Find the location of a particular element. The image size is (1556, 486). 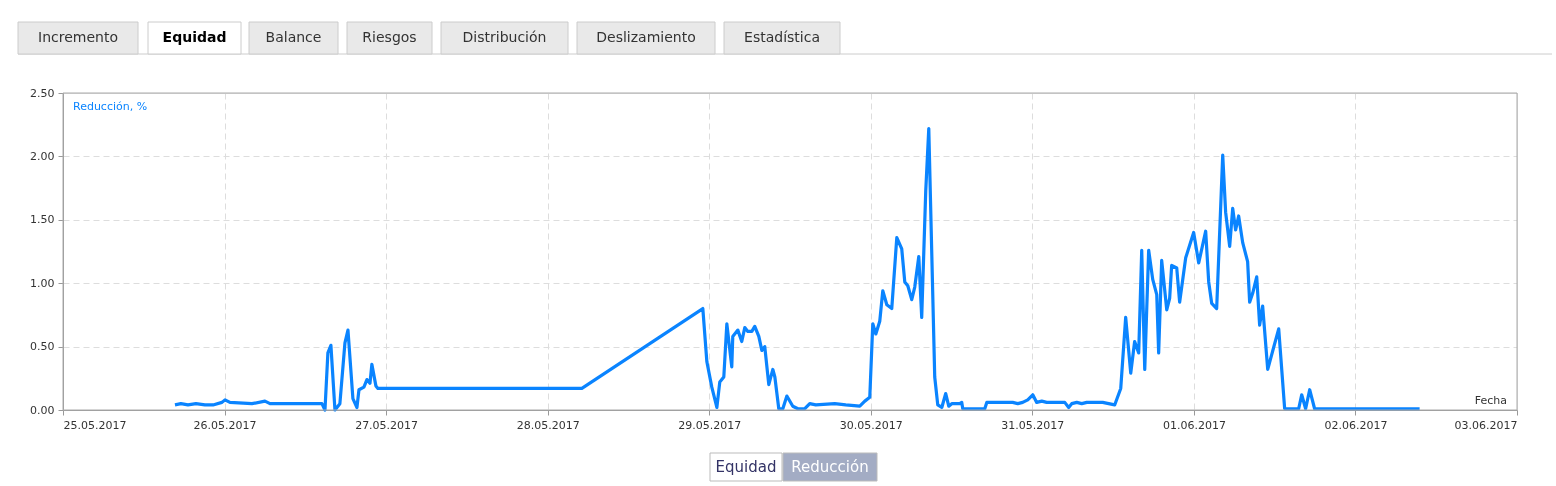

y-tick-label: 1.00 is located at coordinates (42, 283).